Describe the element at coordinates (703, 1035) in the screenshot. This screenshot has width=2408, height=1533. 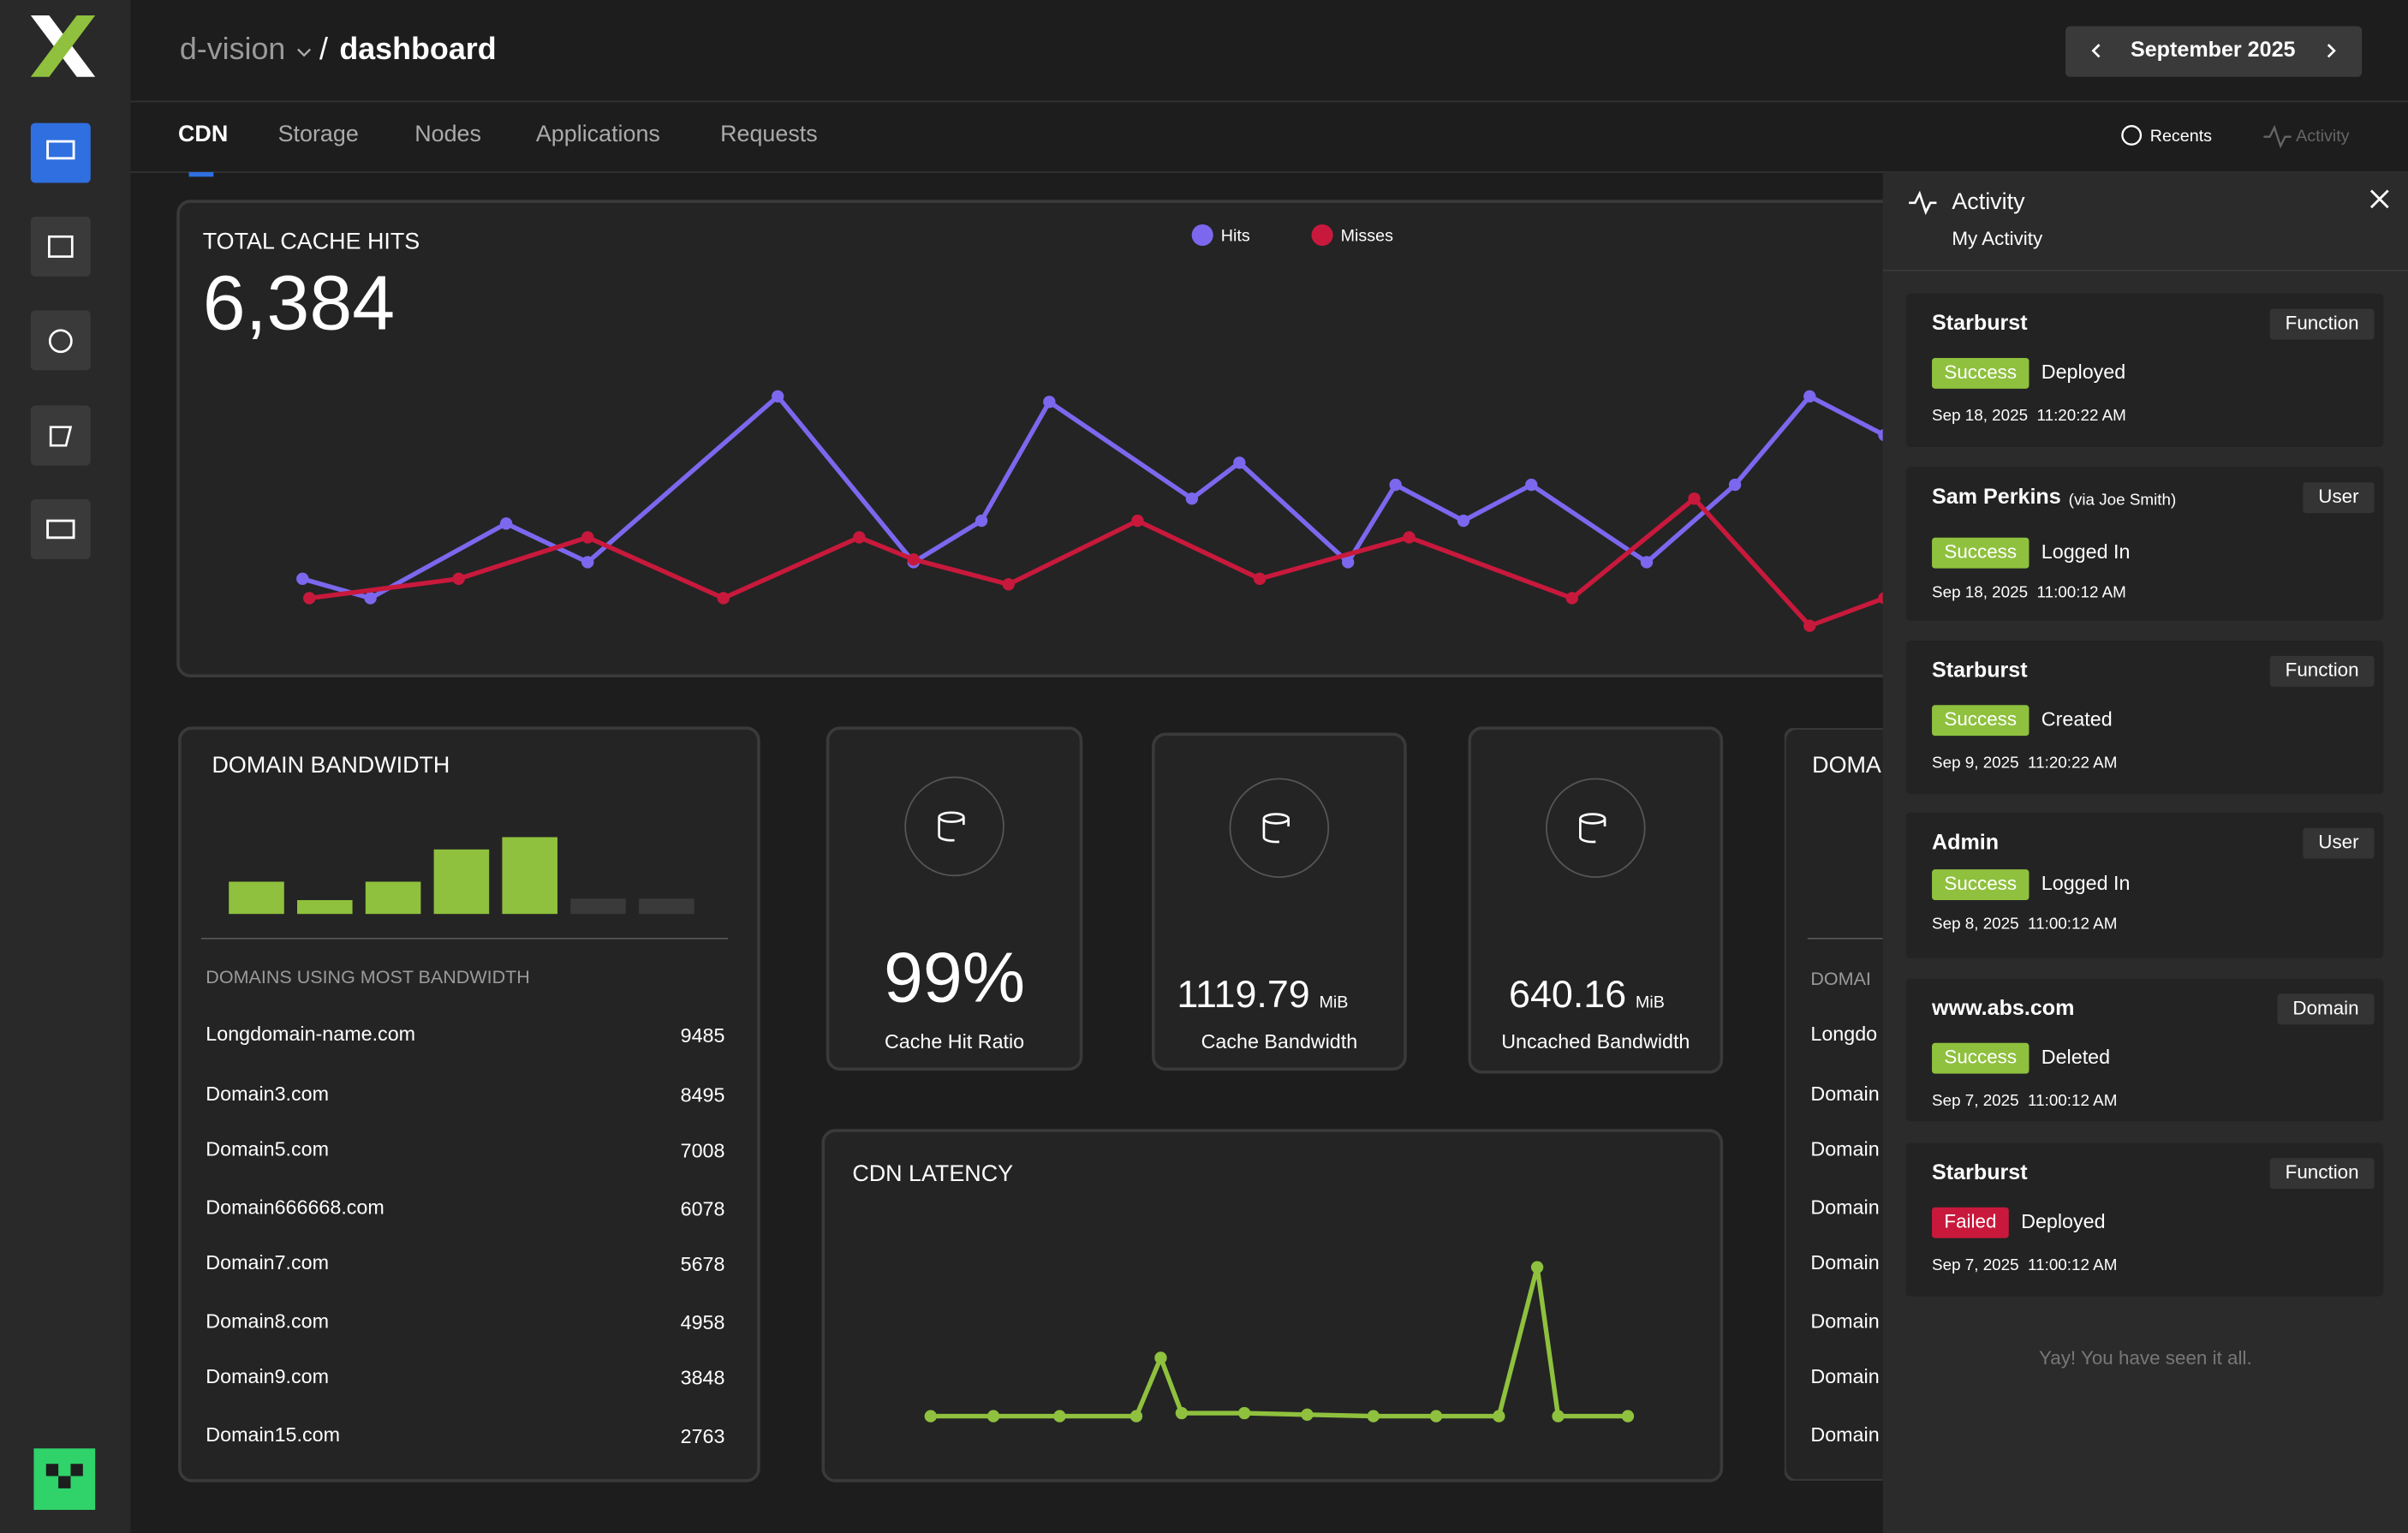
I see `domain-value: 9485` at that location.